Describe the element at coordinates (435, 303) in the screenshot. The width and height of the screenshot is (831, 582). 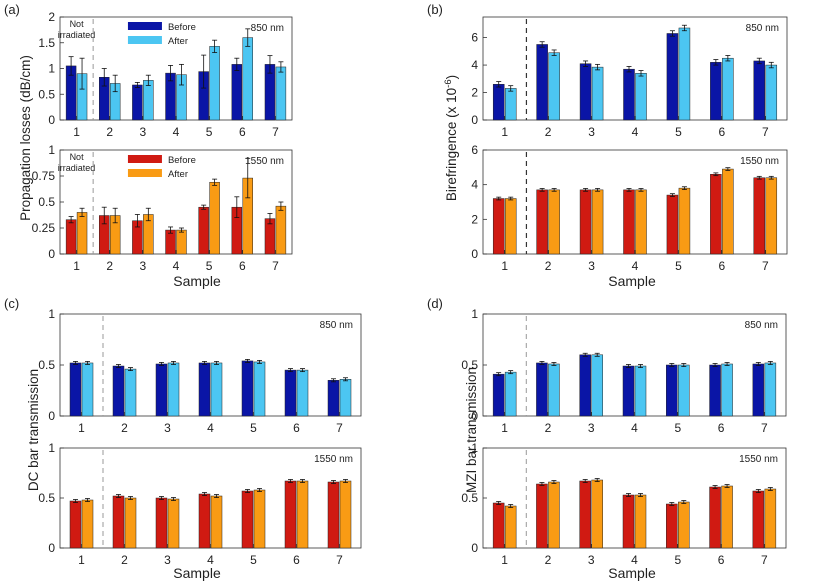
I see `panel-label: (d)` at that location.